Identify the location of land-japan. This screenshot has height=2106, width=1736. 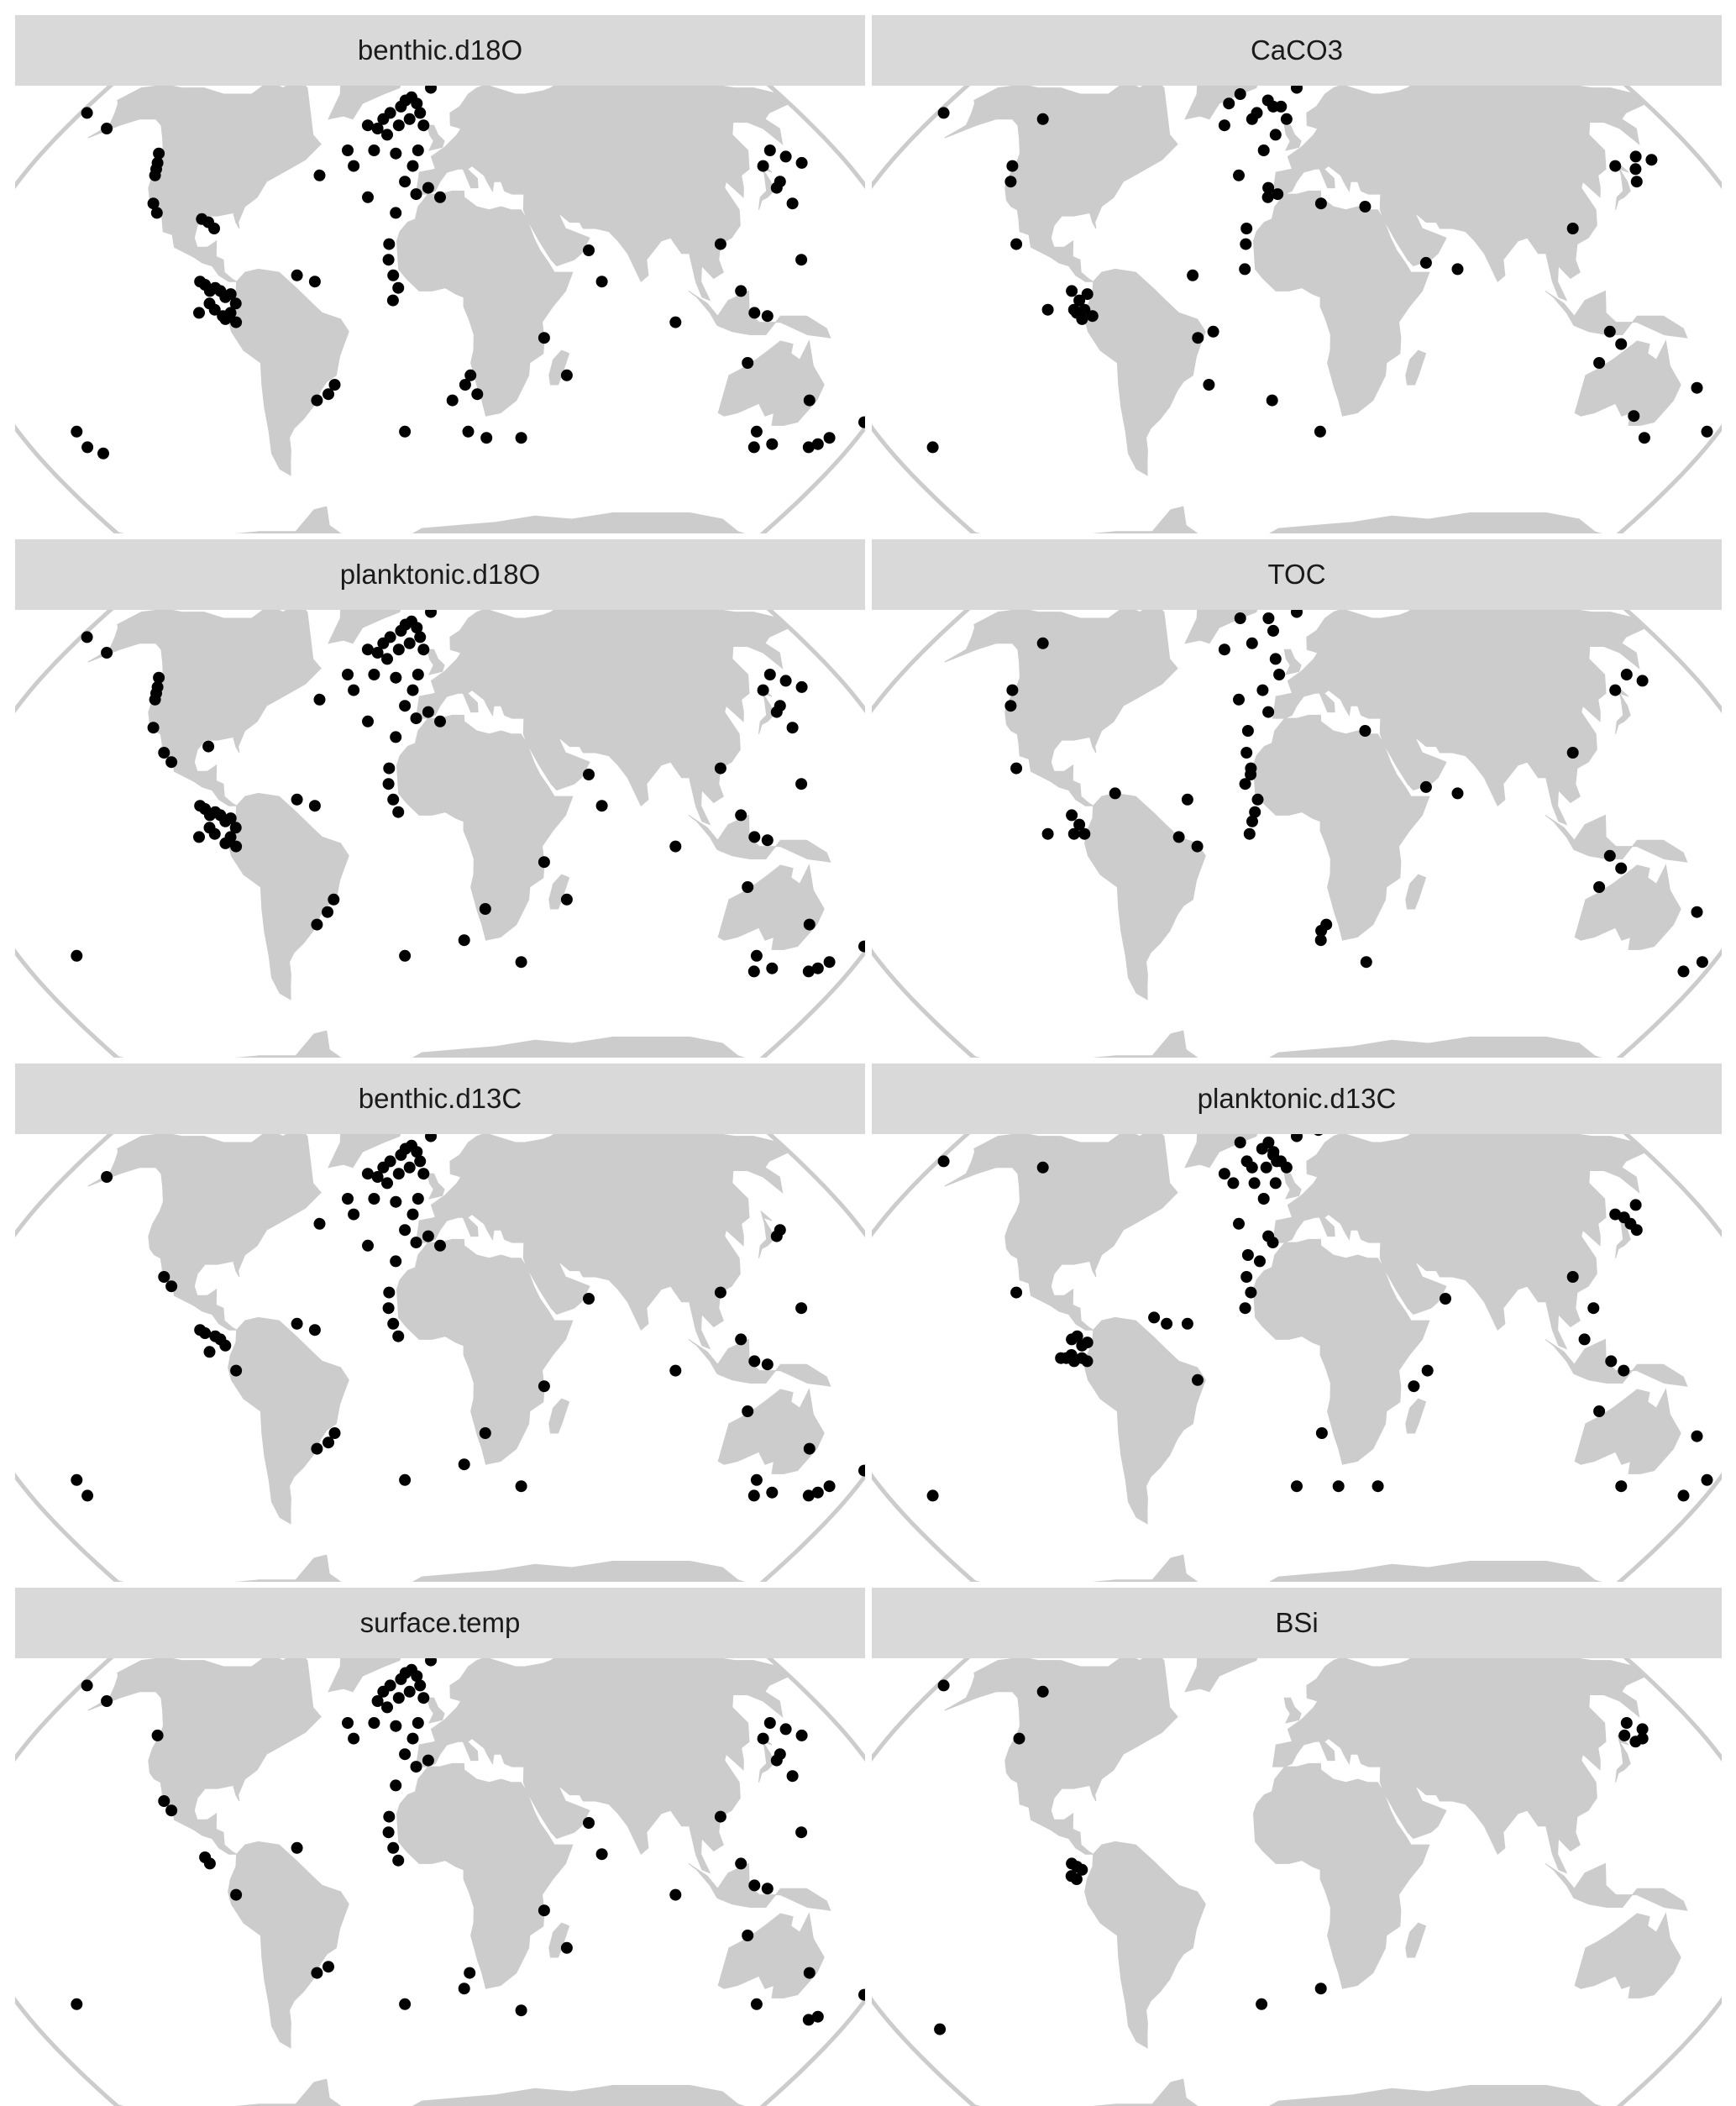
(766, 1758).